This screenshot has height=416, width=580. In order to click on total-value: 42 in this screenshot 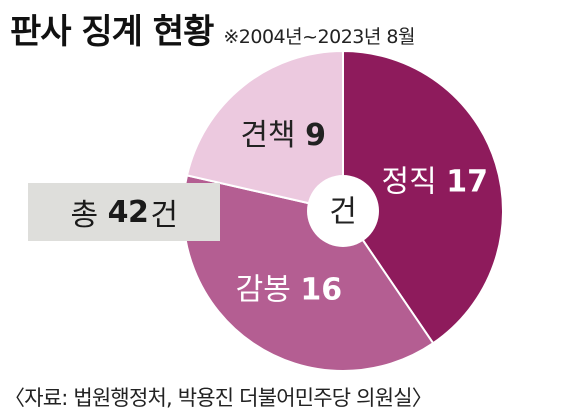, I will do `click(128, 212)`.